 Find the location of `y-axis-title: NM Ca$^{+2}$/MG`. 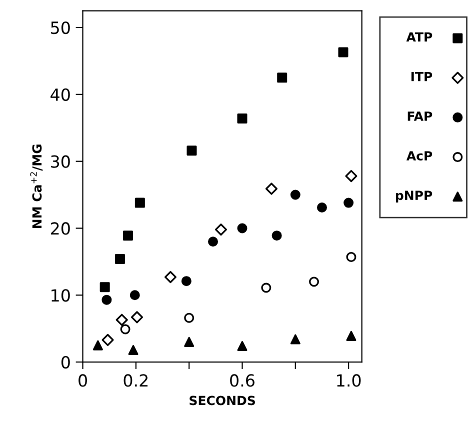

y-axis-title: NM Ca$^{+2}$/MG is located at coordinates (36, 186).